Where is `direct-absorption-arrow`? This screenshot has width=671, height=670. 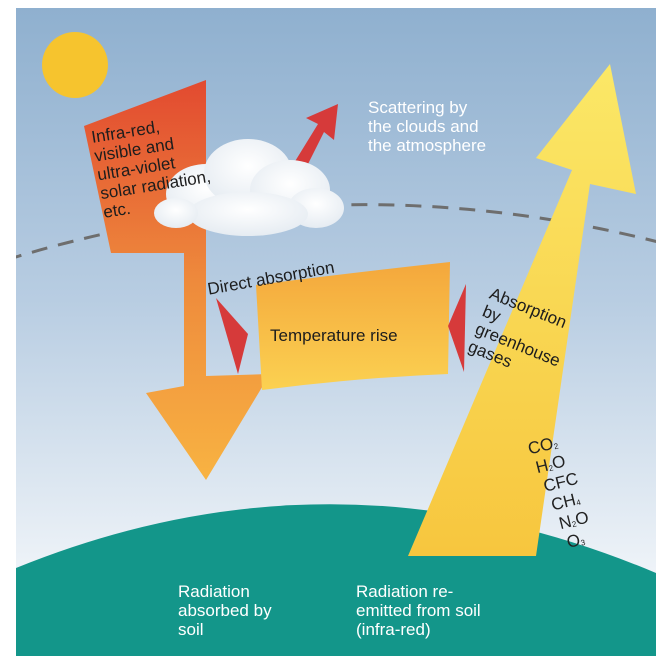 direct-absorption-arrow is located at coordinates (232, 336).